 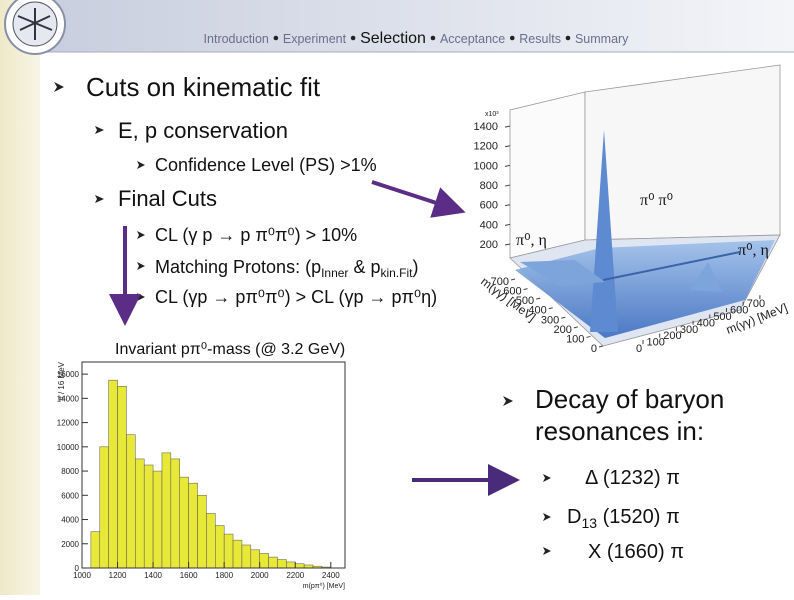 I want to click on y-tick-label: 16000, so click(x=68, y=374).